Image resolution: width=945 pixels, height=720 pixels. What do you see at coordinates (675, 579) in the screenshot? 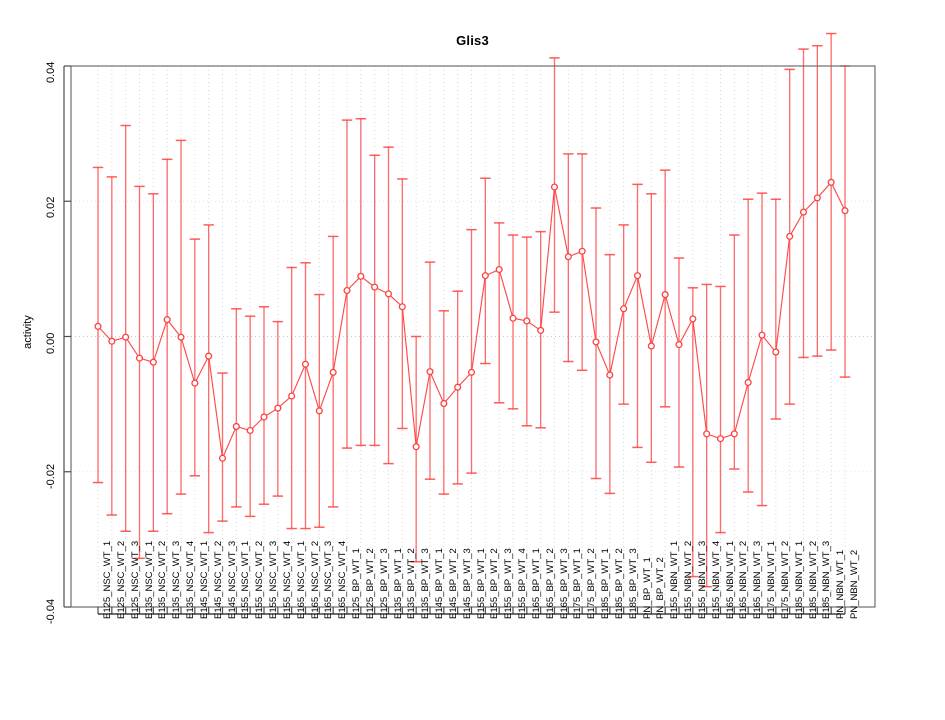
I see `x-tick-label: E155_NBN_WT_1` at bounding box center [675, 579].